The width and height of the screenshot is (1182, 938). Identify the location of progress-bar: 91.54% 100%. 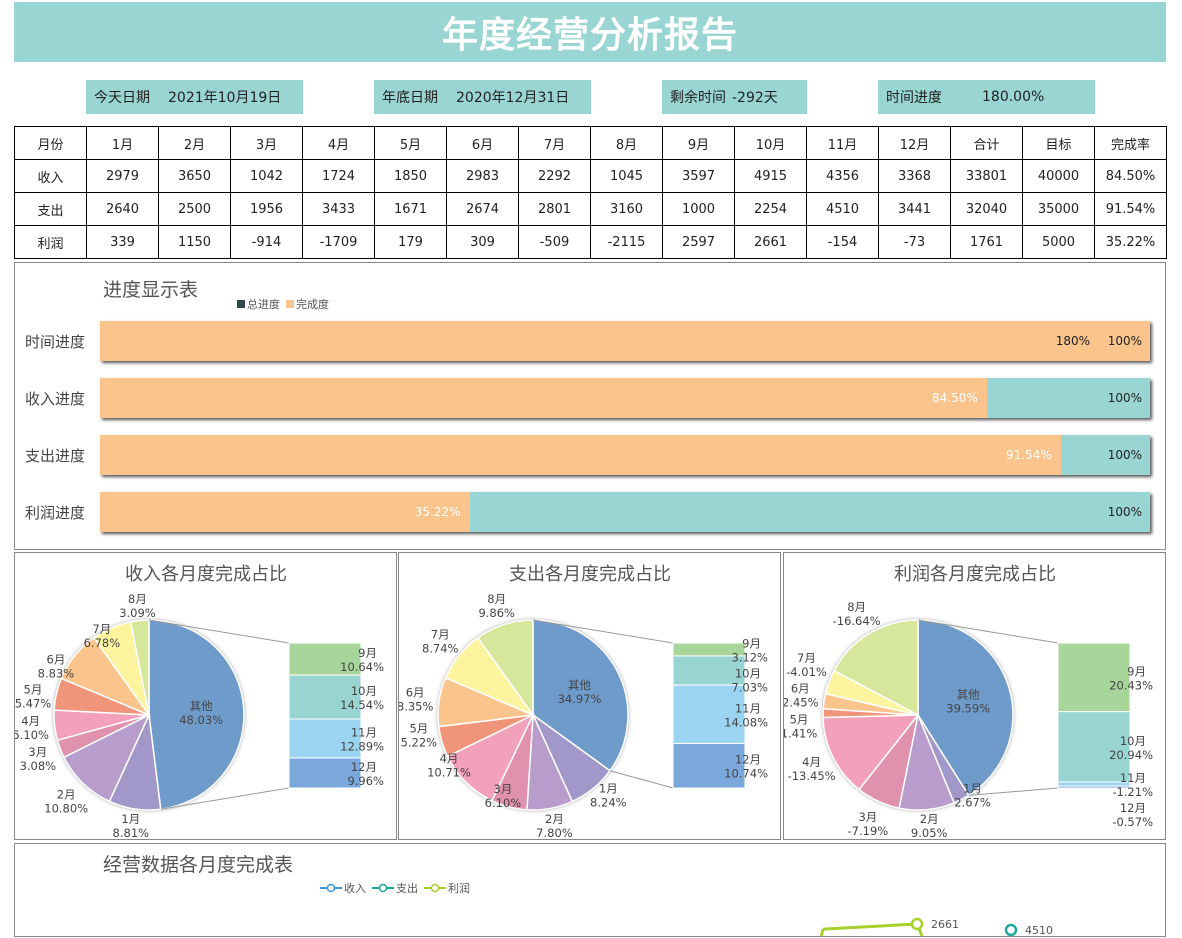
(625, 455).